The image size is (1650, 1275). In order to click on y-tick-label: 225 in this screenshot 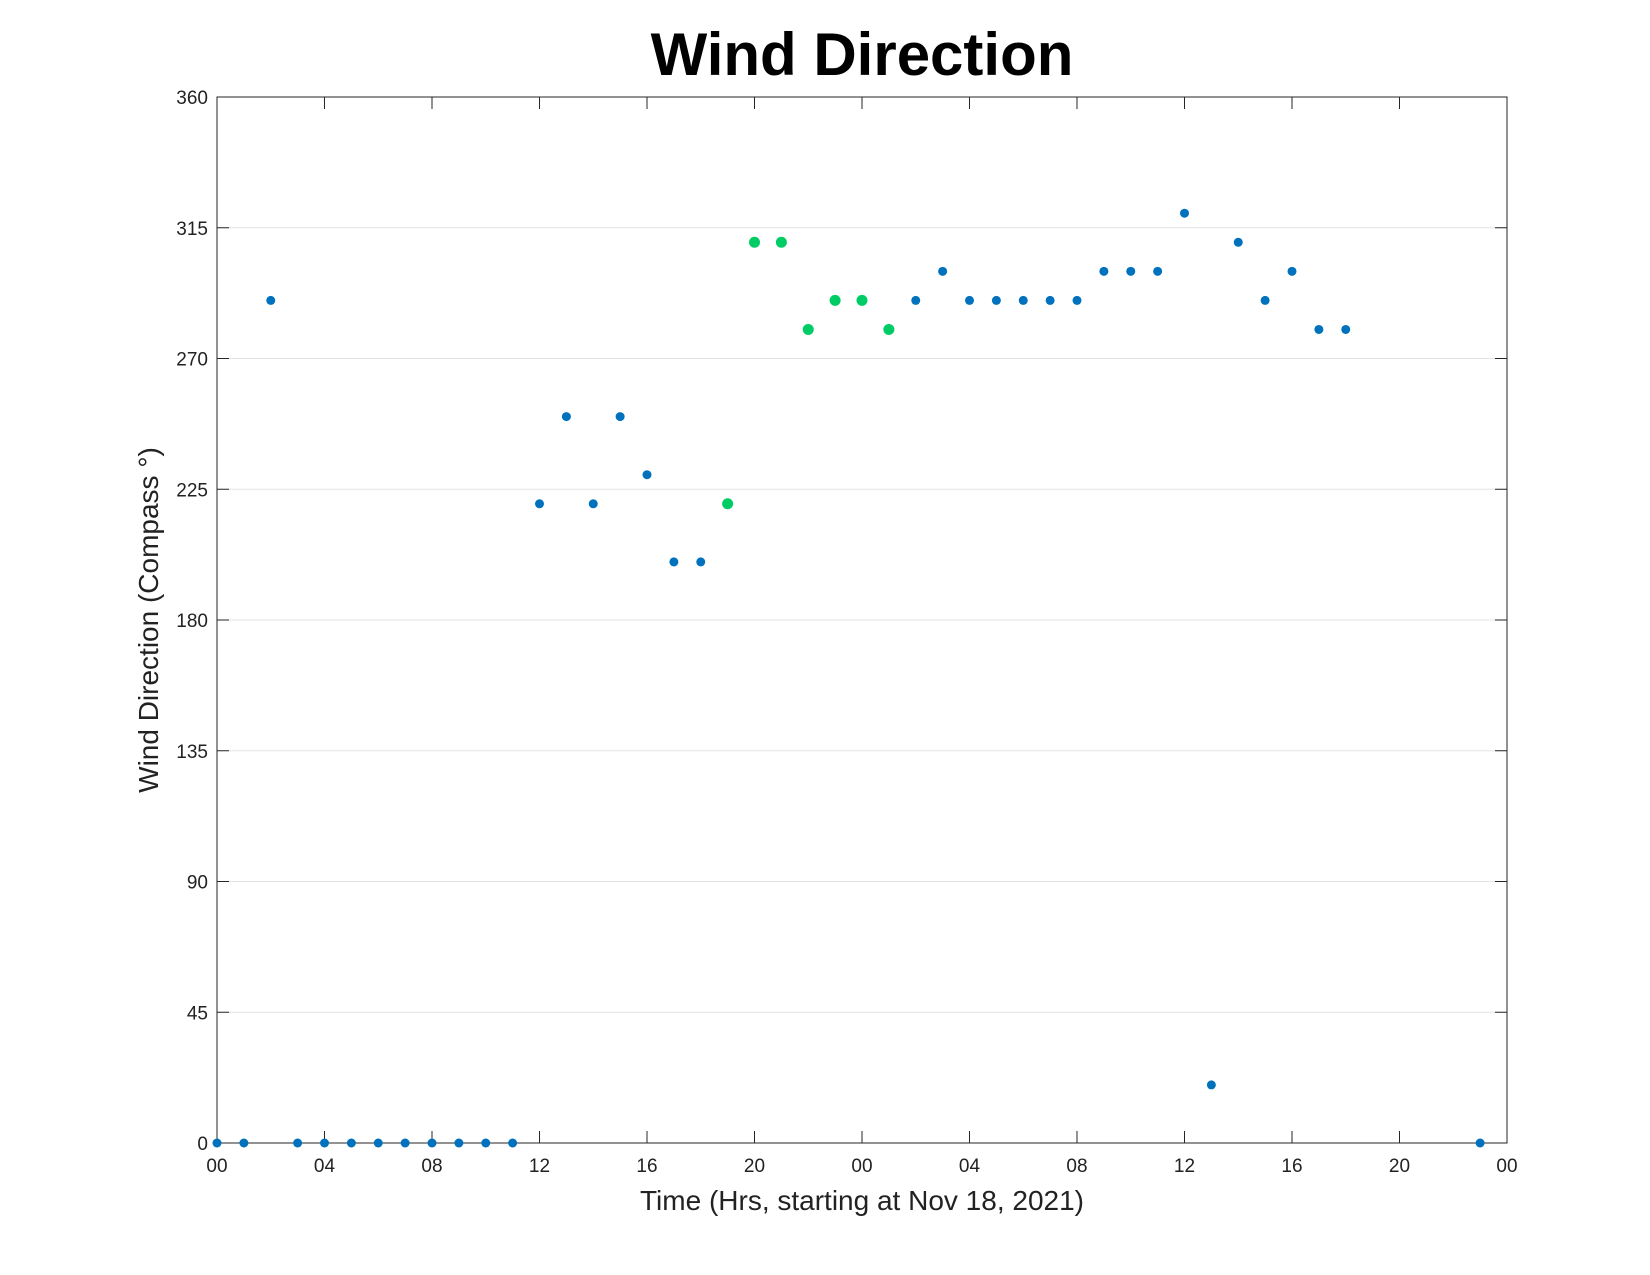, I will do `click(192, 490)`.